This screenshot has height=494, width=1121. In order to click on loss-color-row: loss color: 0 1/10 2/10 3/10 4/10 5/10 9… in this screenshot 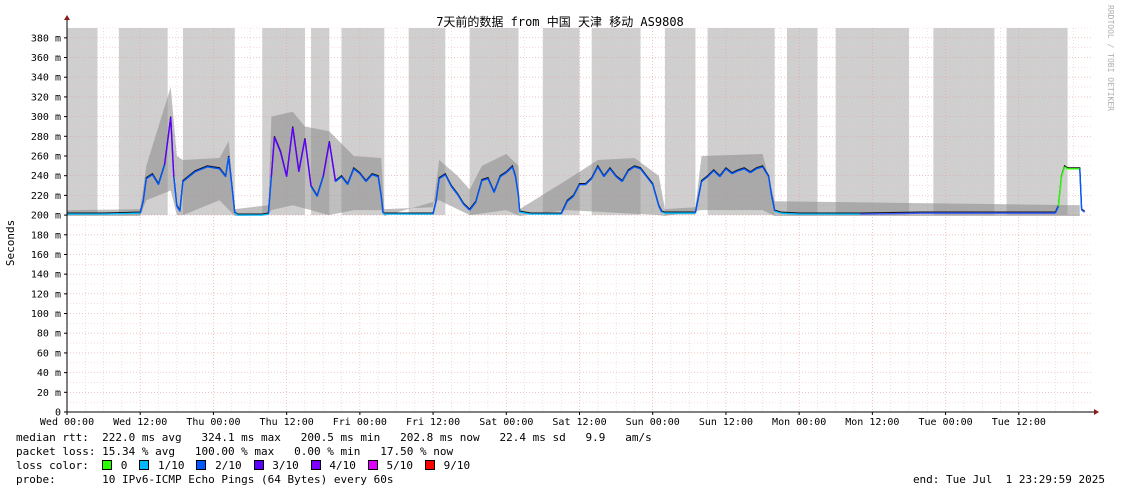, I will do `click(249, 466)`.